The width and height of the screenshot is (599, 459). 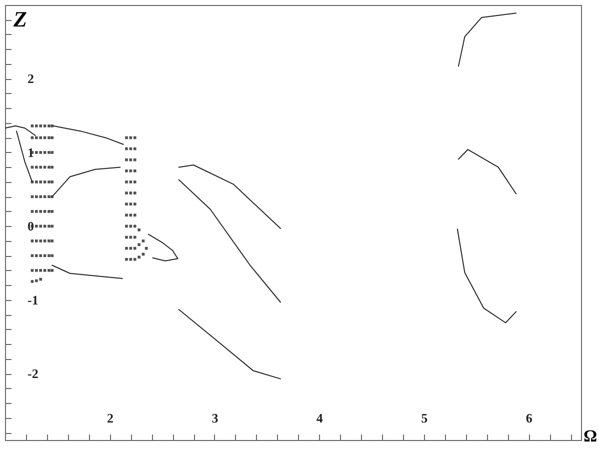 What do you see at coordinates (33, 300) in the screenshot?
I see `y-tick-label: -1` at bounding box center [33, 300].